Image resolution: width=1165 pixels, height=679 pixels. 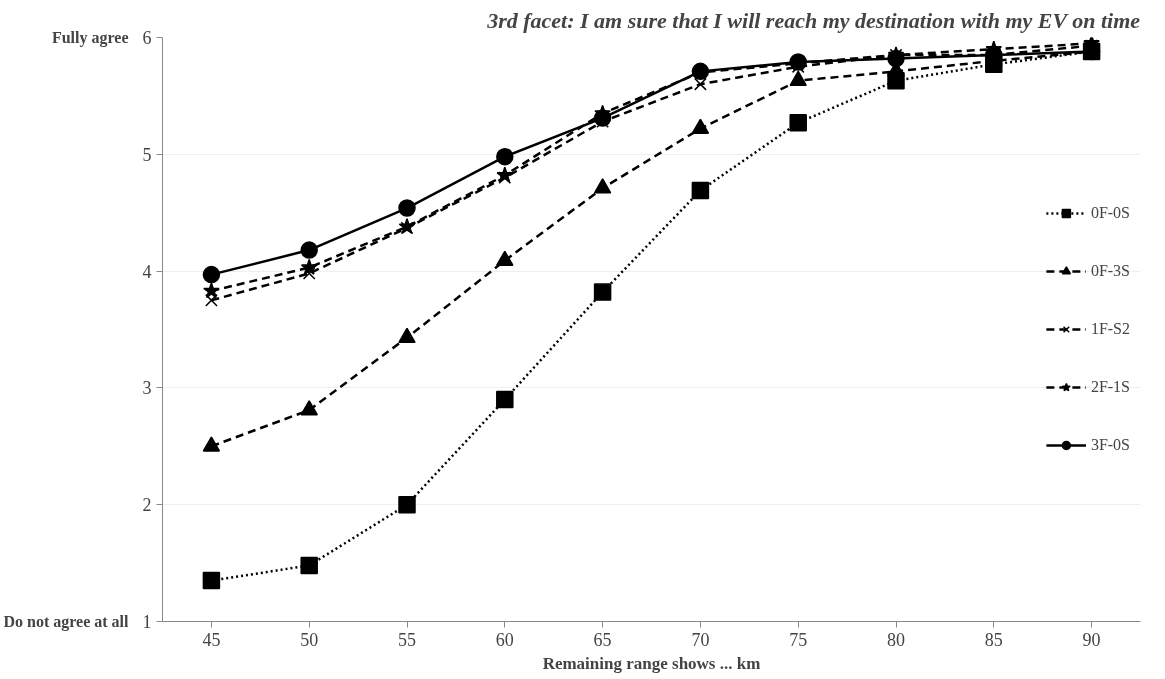 I want to click on y-tick-label: 4, so click(x=147, y=271).